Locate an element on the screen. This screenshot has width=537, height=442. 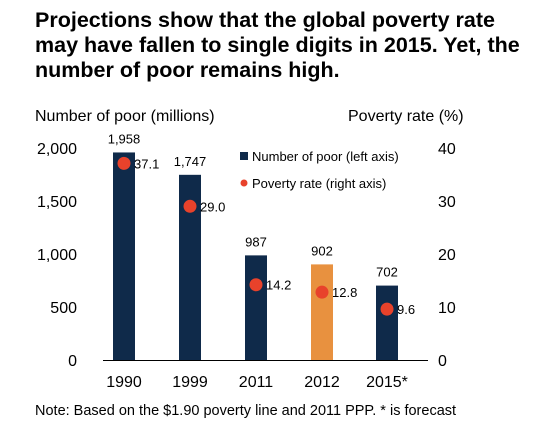
left-axis-title: Number of poor (millions) is located at coordinates (125, 116).